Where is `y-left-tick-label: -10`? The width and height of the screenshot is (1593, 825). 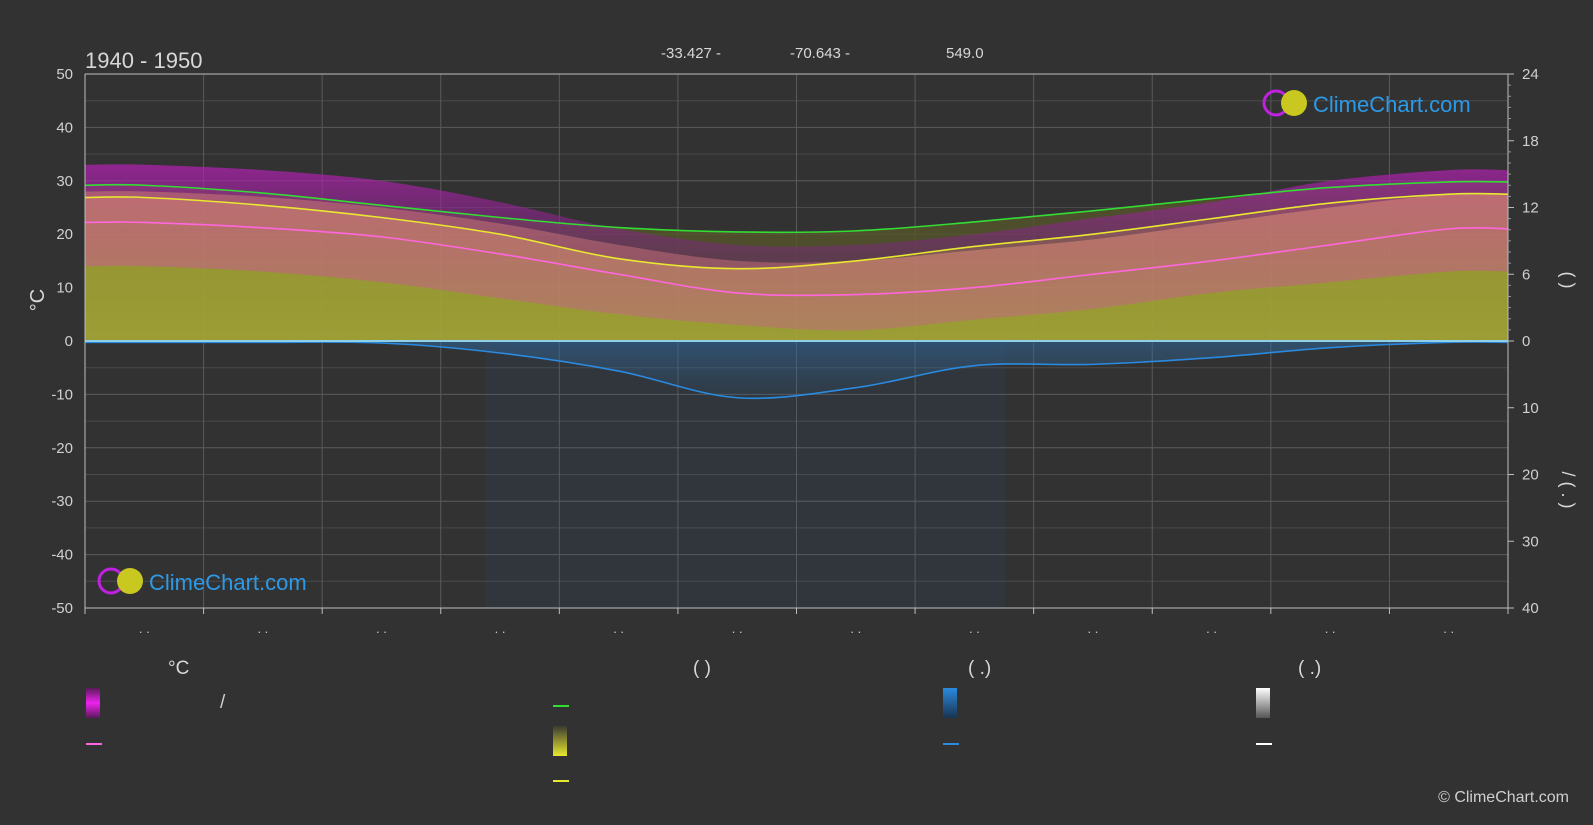 y-left-tick-label: -10 is located at coordinates (62, 394).